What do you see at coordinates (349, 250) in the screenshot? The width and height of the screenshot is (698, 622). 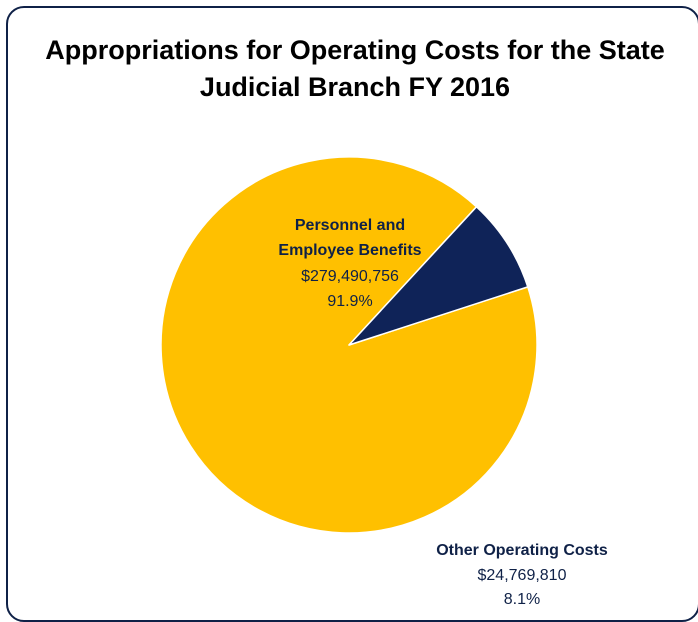 I see `slice-name-line-personnel-2: Employee Benefits` at bounding box center [349, 250].